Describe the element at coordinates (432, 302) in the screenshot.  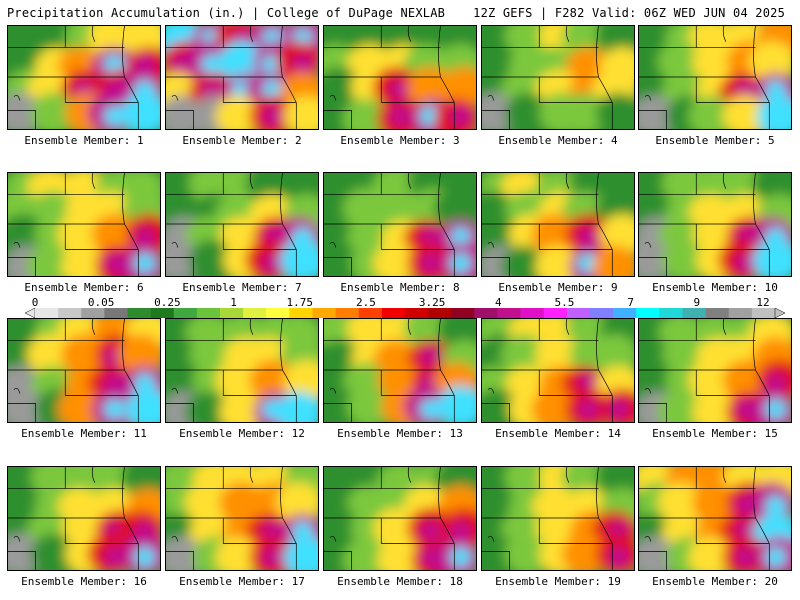
I see `colorbar-tick-label: 3.25` at that location.